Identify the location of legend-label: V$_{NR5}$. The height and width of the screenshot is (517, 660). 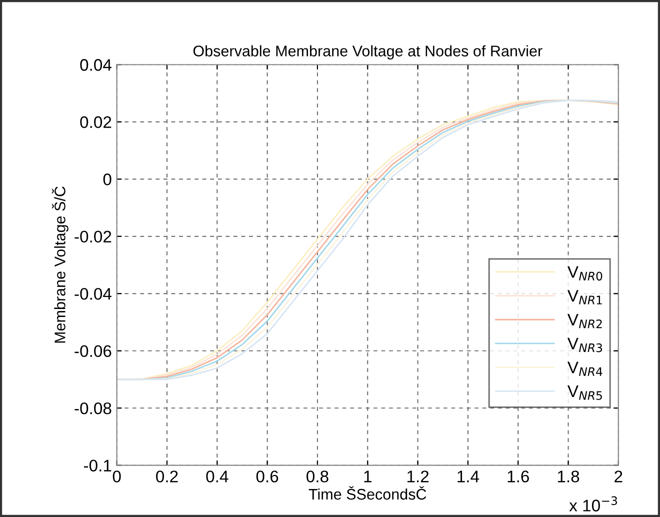
(584, 393).